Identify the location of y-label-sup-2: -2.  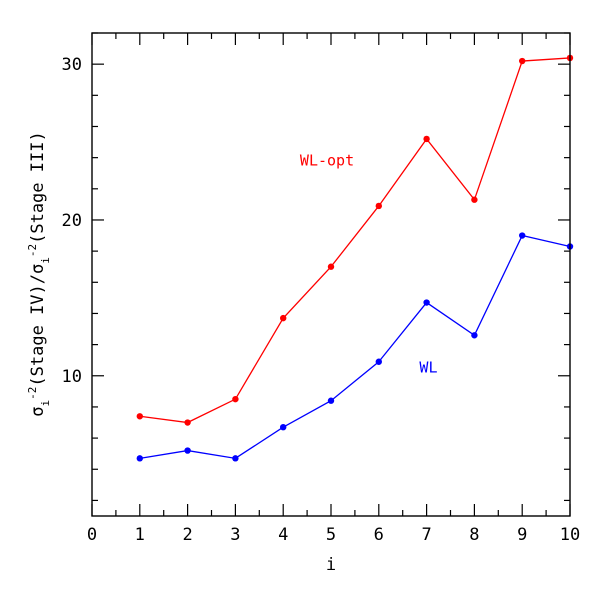
(32, 250).